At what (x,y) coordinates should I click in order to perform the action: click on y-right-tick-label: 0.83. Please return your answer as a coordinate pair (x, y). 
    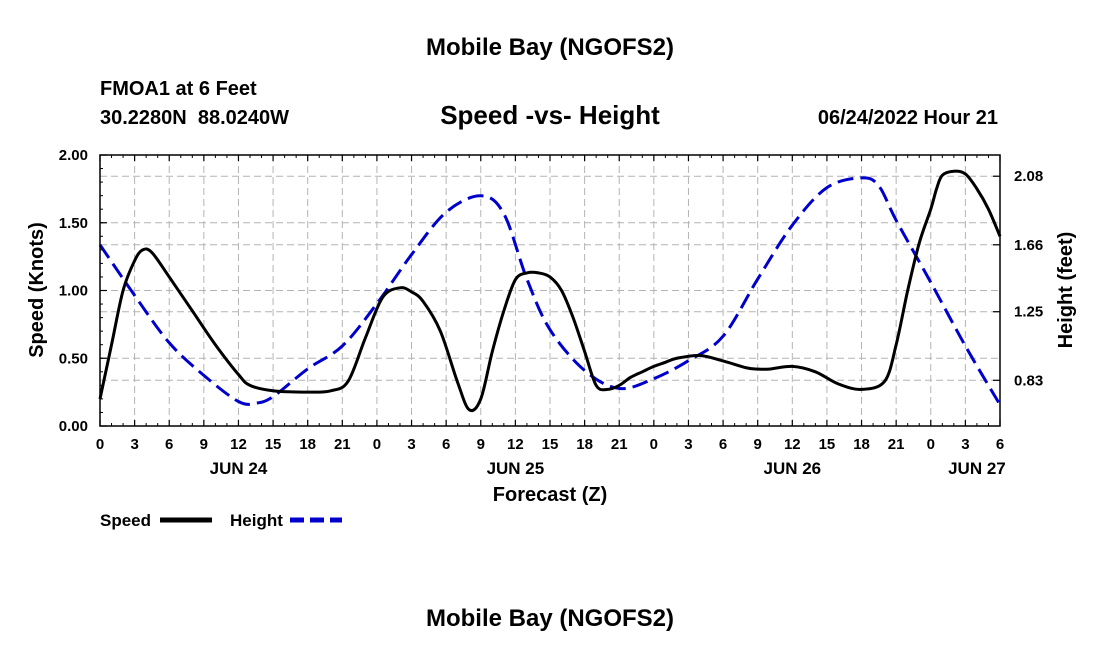
    Looking at the image, I should click on (1028, 380).